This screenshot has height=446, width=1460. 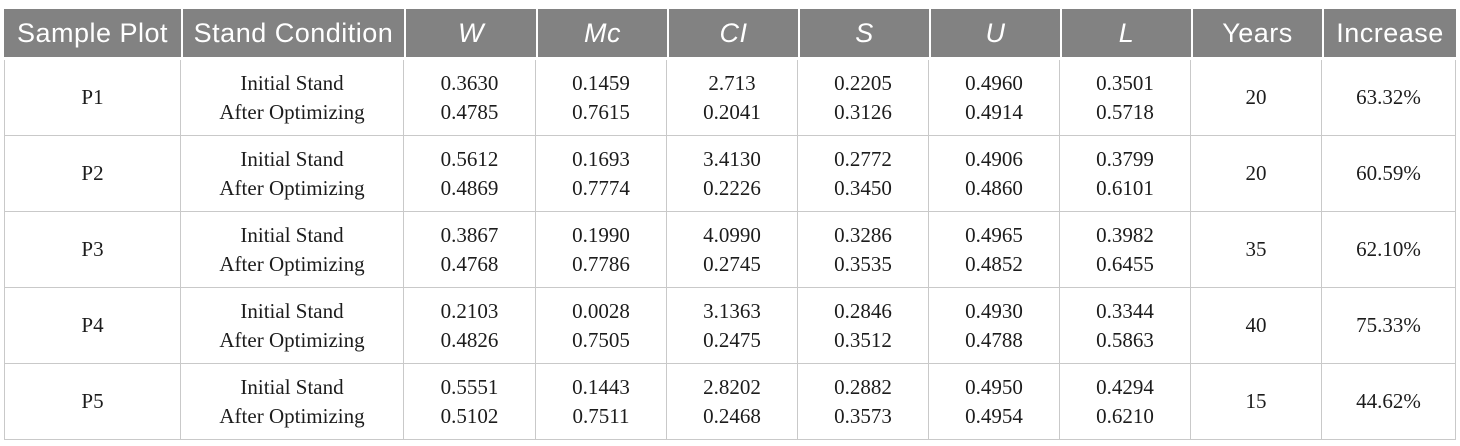 What do you see at coordinates (601, 98) in the screenshot?
I see `mc-value-cell: 0.1459 0.7615` at bounding box center [601, 98].